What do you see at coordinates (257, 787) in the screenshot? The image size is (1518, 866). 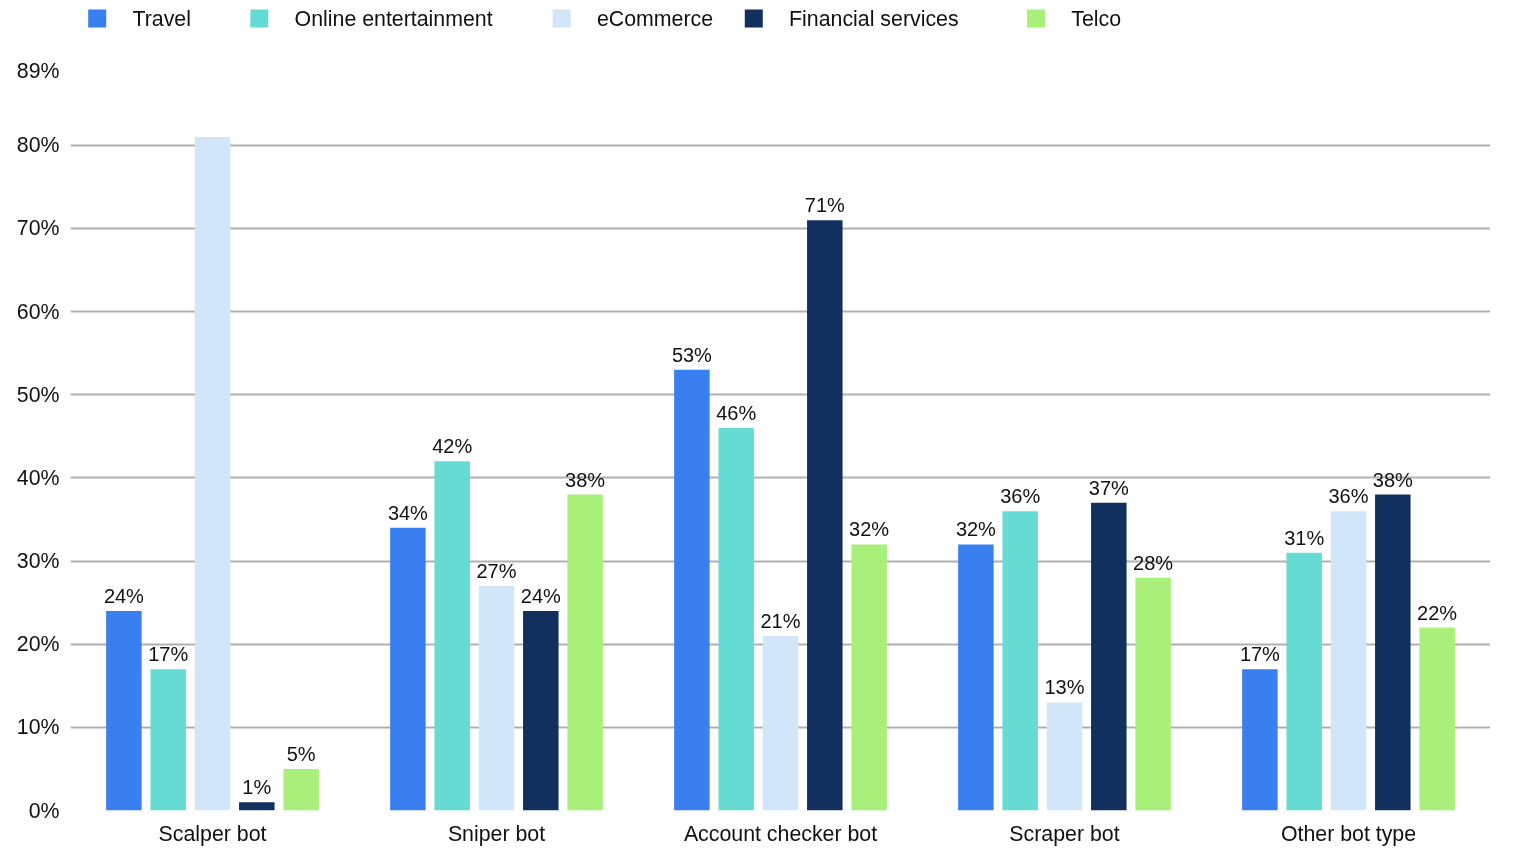 I see `data-label: 1%` at bounding box center [257, 787].